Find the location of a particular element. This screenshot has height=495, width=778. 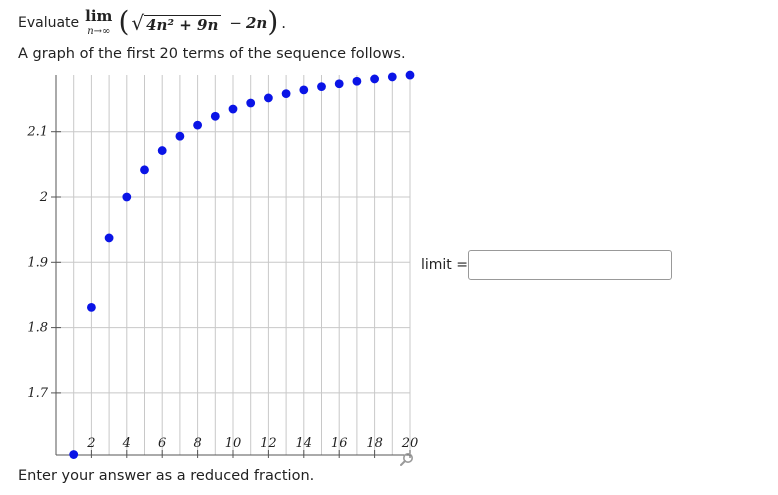

x-tick-label: 20 is located at coordinates (410, 443).